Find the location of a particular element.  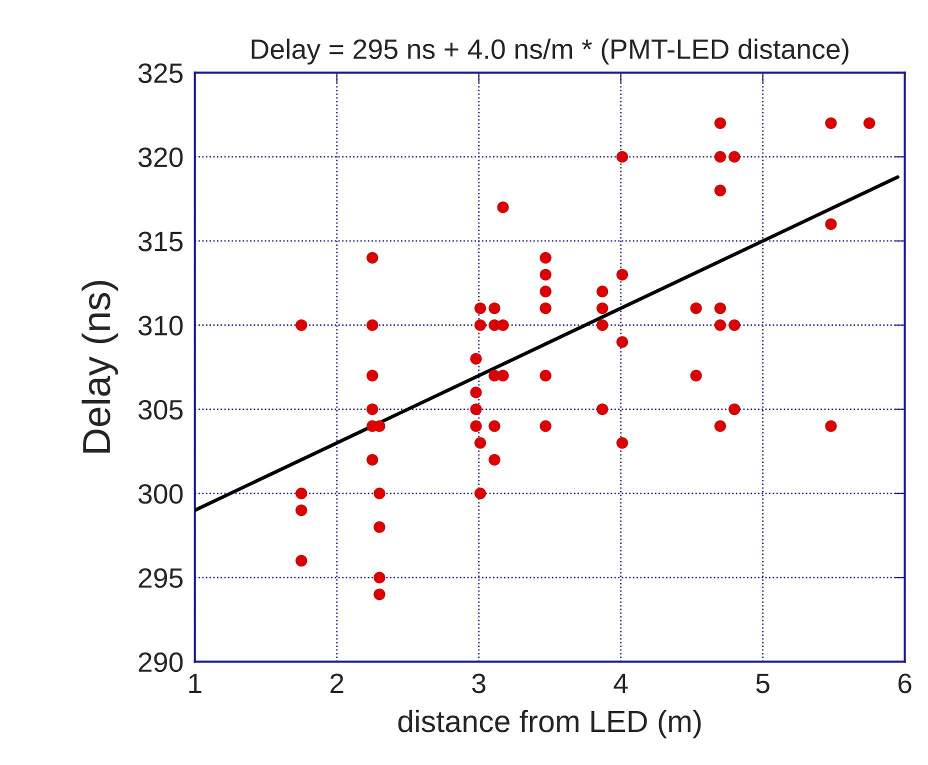

x-tick-label: 3 is located at coordinates (479, 684).